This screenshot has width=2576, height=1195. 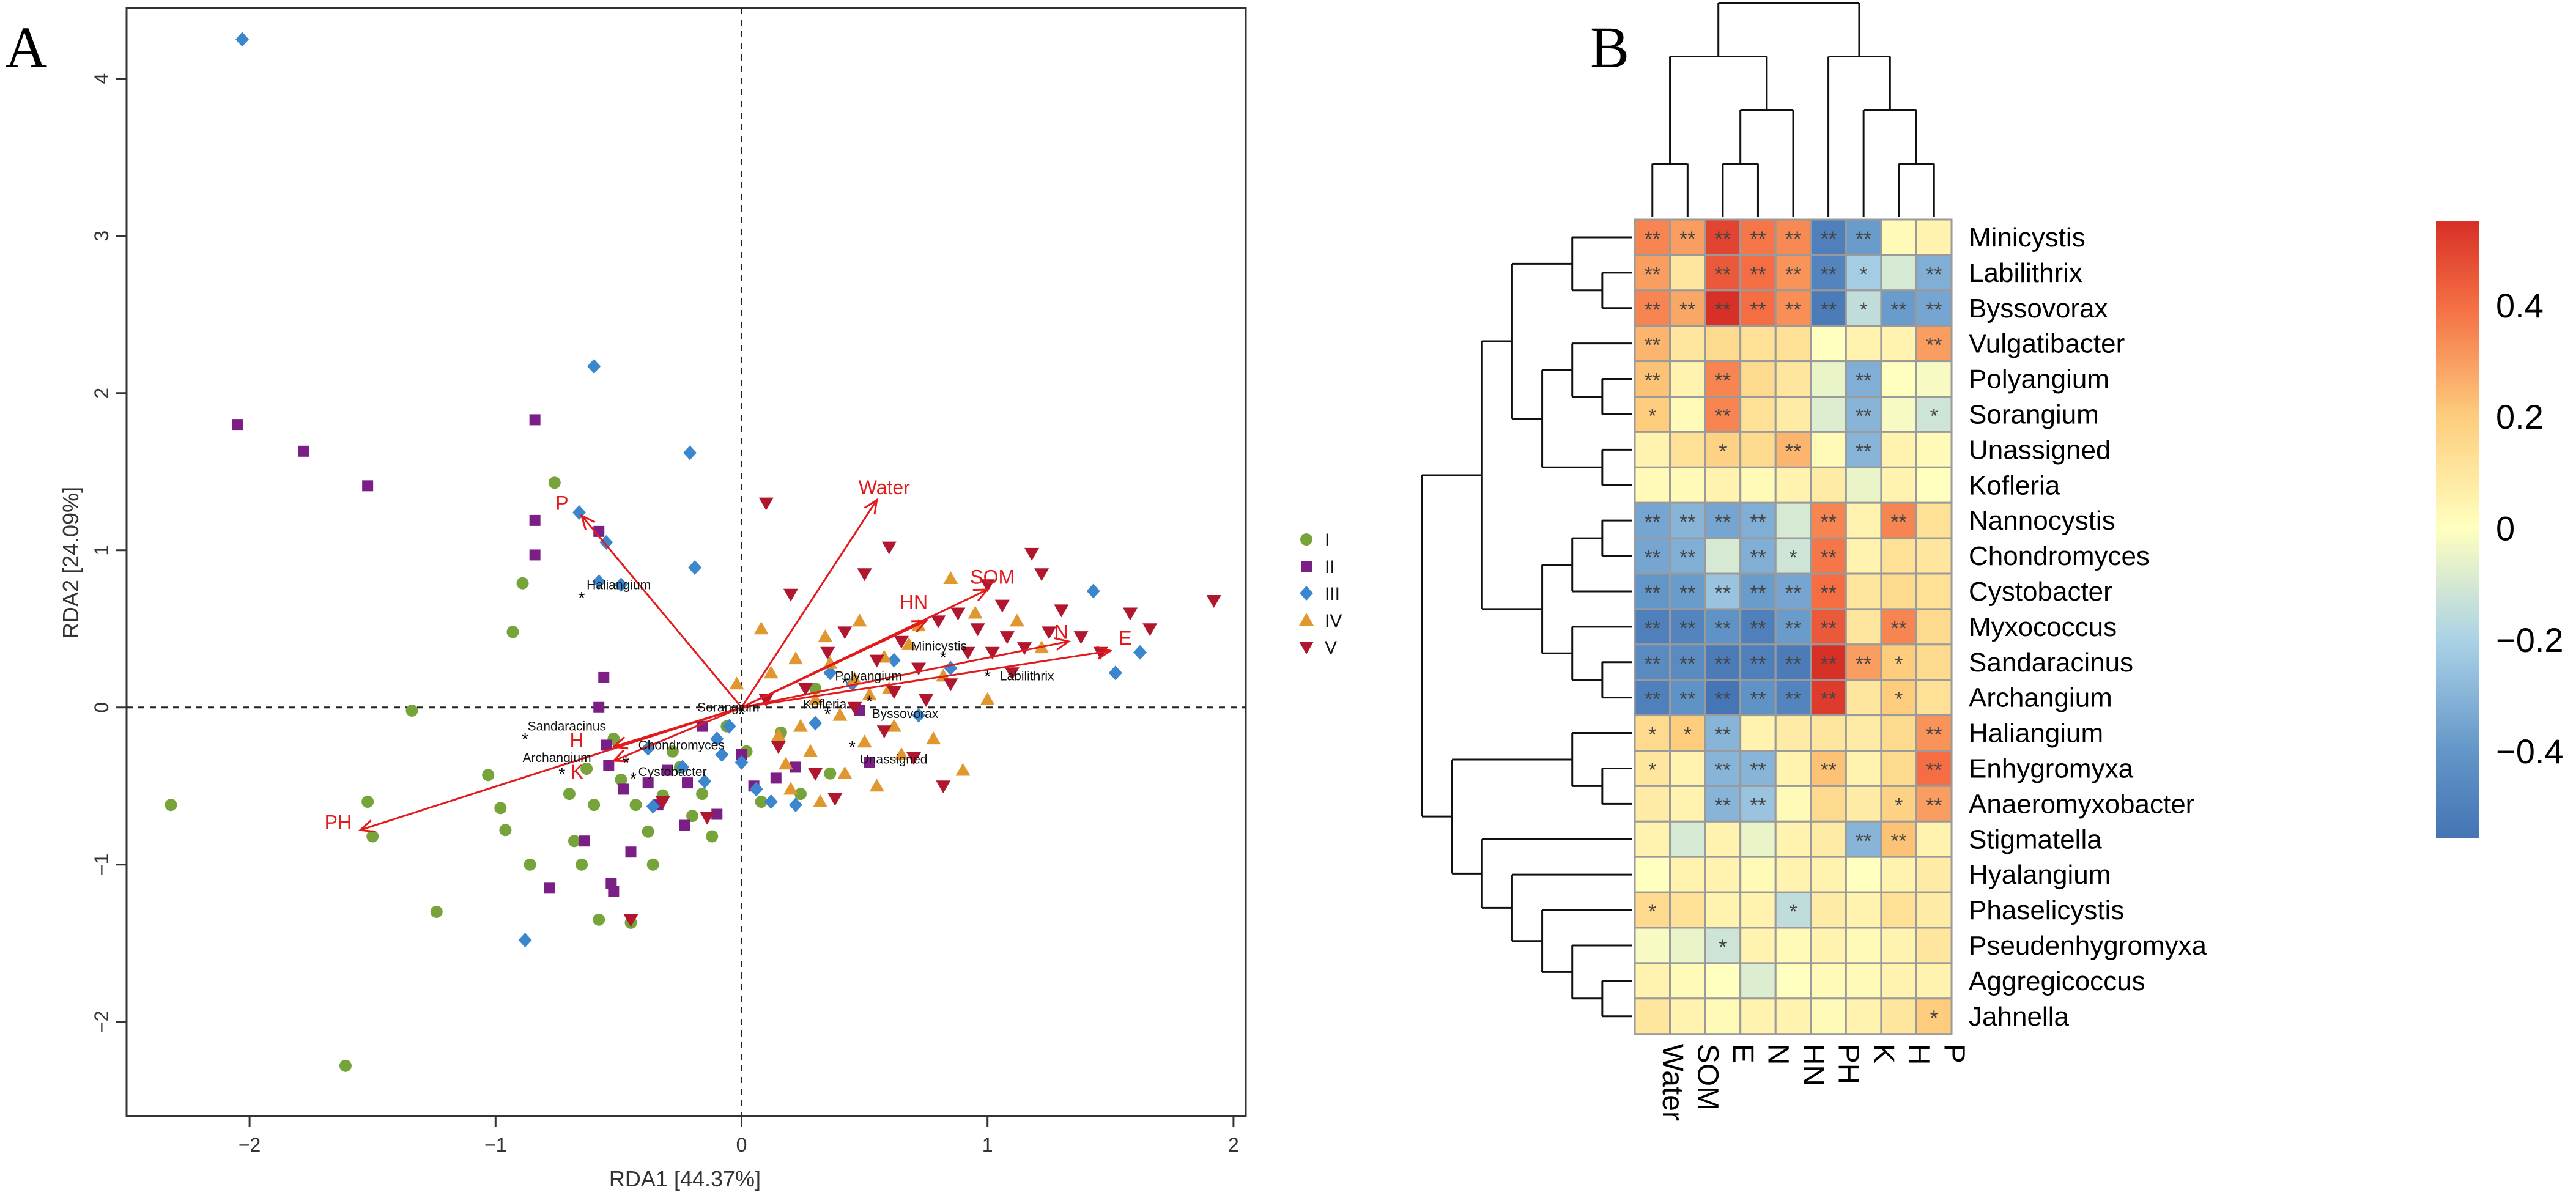 I want to click on row-label-aggregicoccus: Aggregicoccus, so click(x=2057, y=981).